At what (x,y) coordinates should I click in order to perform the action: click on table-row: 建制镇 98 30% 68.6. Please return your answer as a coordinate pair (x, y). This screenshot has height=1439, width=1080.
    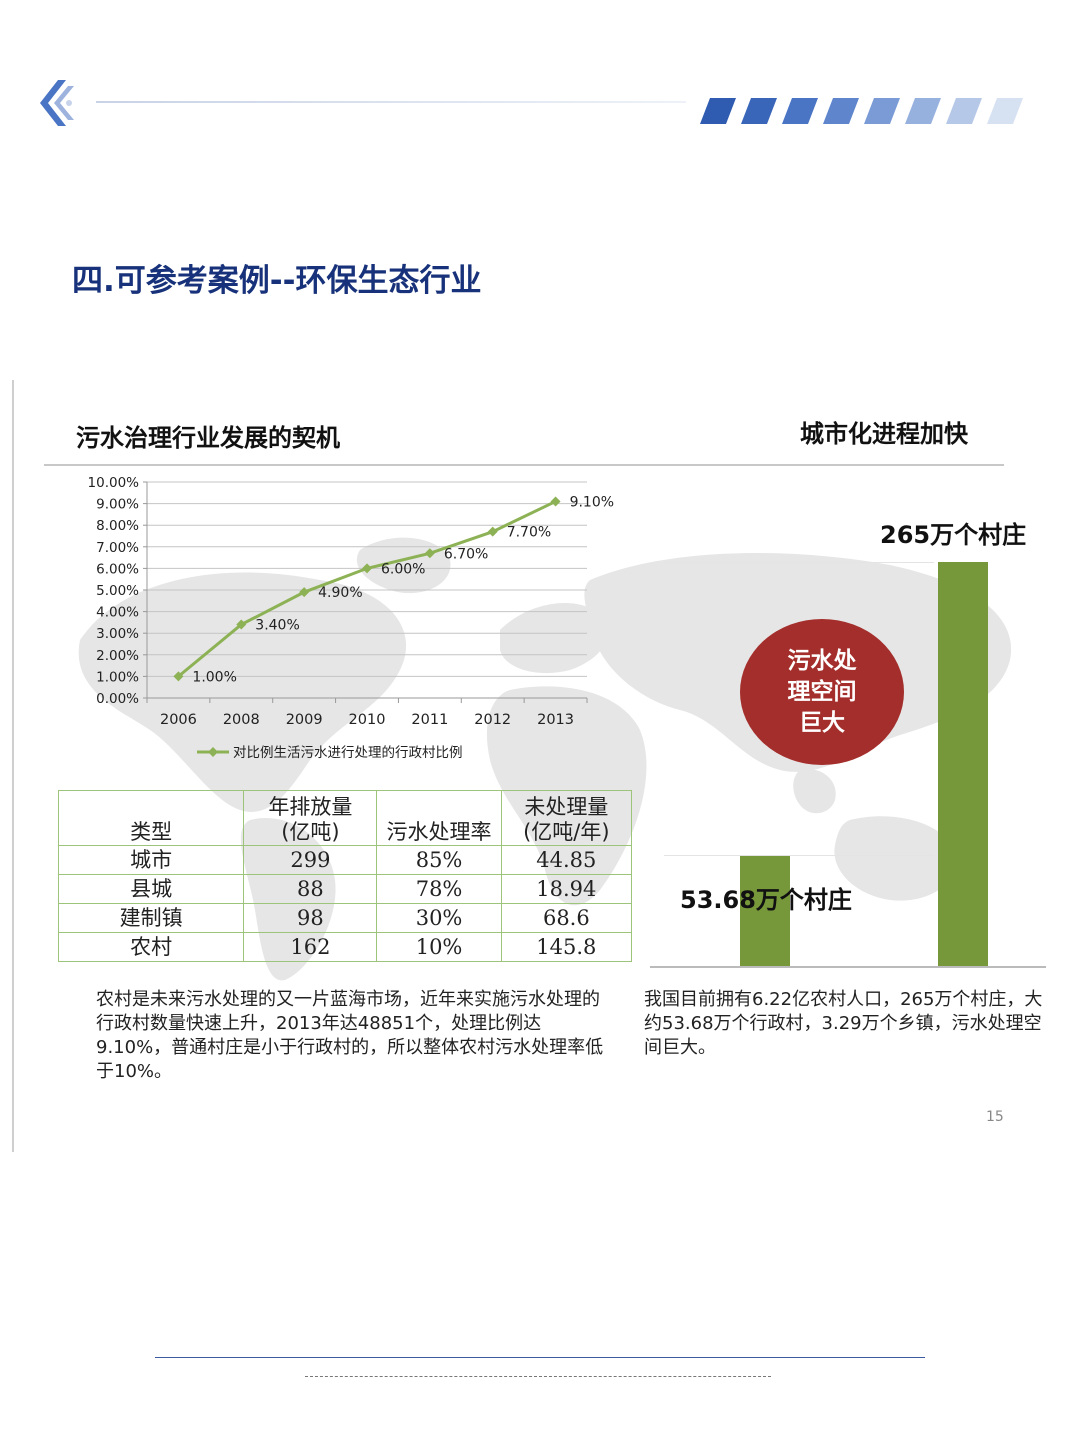
    Looking at the image, I should click on (345, 918).